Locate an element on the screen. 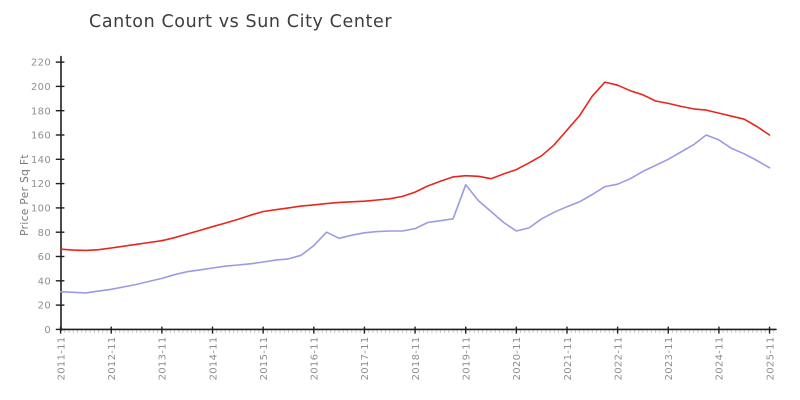  x-tick-label: 2011-11 is located at coordinates (61, 359).